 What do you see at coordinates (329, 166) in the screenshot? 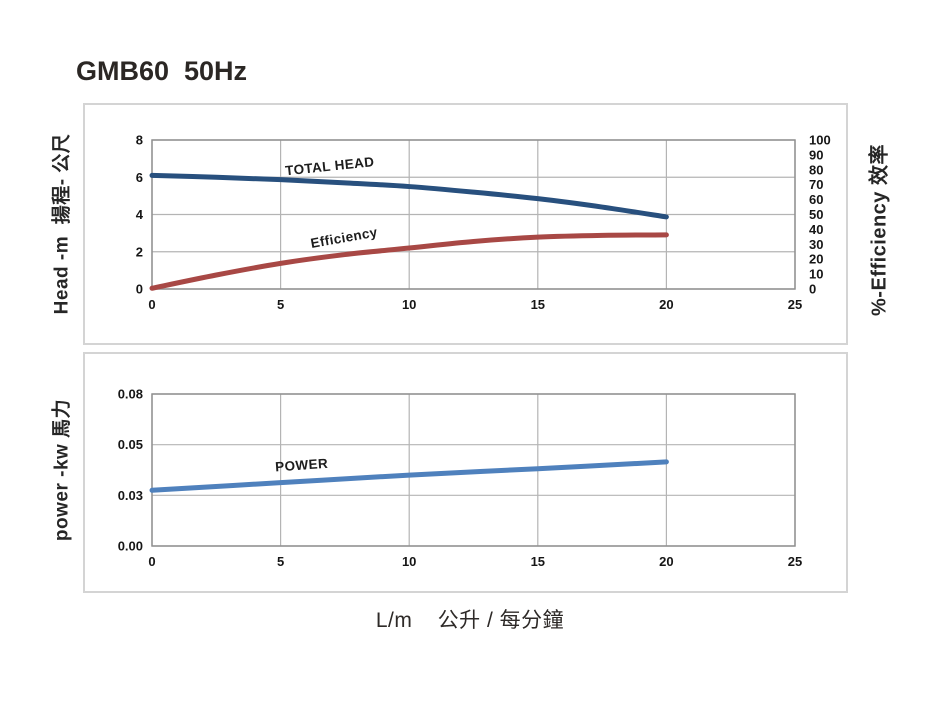
I see `total-head-curve-label: TOTAL HEAD` at bounding box center [329, 166].